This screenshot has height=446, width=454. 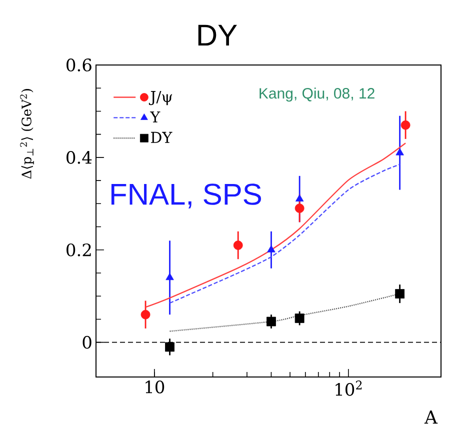 What do you see at coordinates (155, 116) in the screenshot?
I see `legend-label: Υ` at bounding box center [155, 116].